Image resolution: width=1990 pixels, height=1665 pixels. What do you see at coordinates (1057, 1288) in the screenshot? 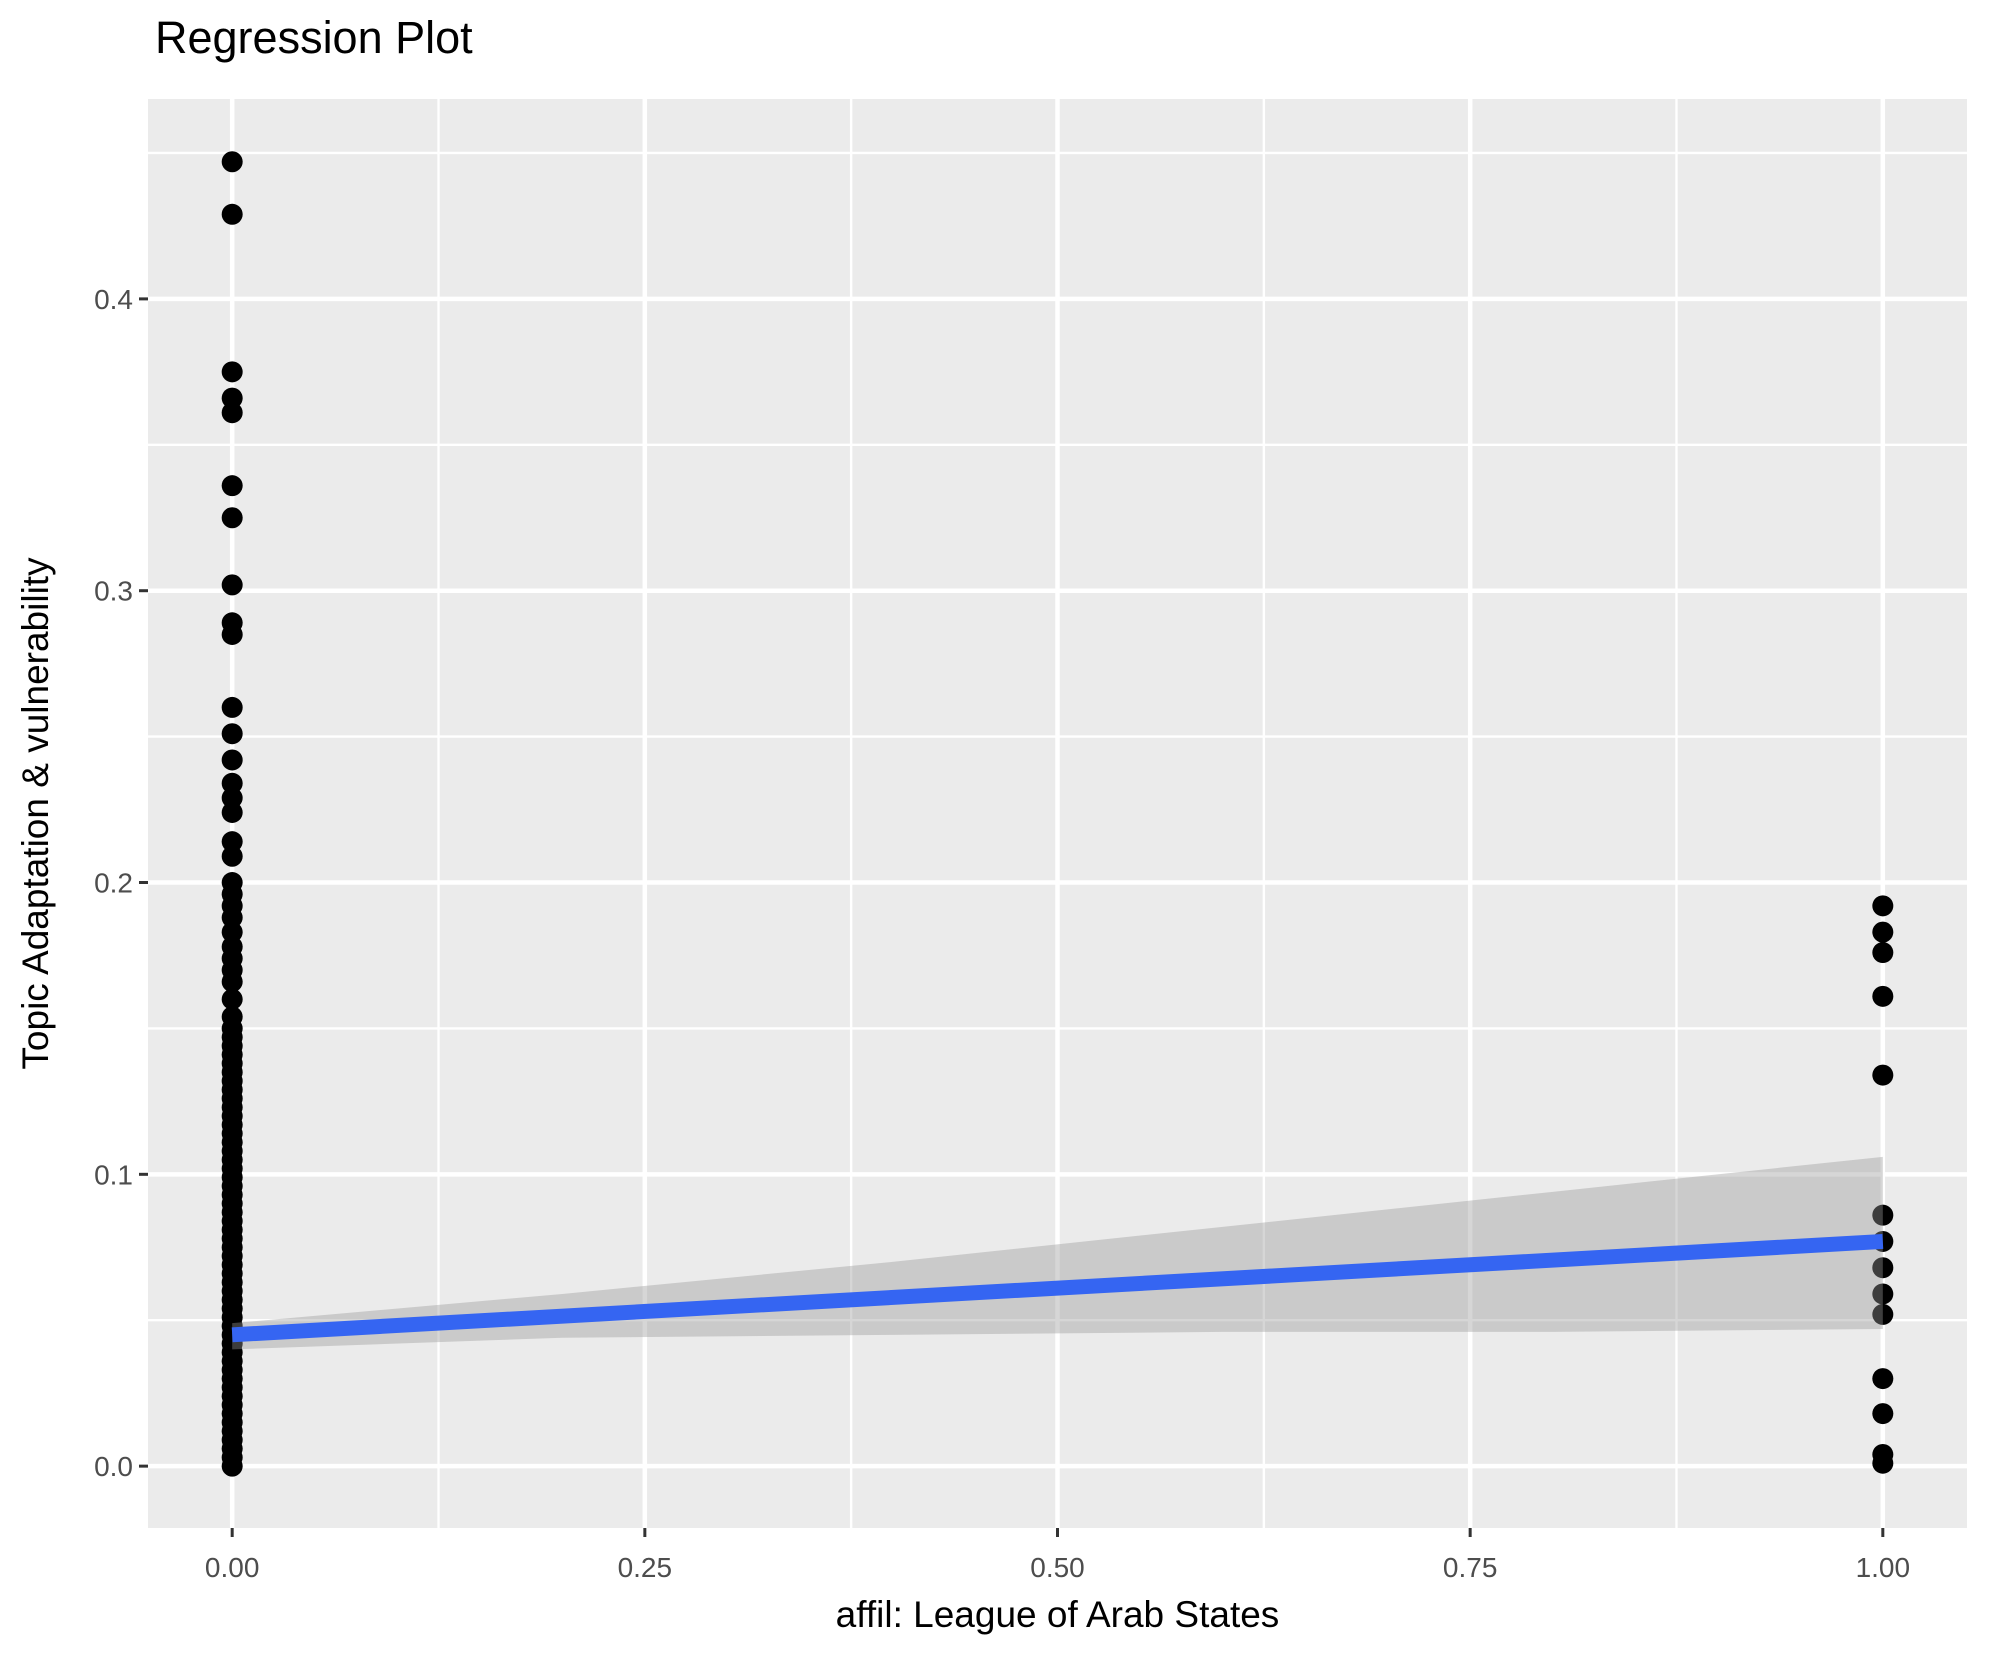
I see `regression-line` at bounding box center [1057, 1288].